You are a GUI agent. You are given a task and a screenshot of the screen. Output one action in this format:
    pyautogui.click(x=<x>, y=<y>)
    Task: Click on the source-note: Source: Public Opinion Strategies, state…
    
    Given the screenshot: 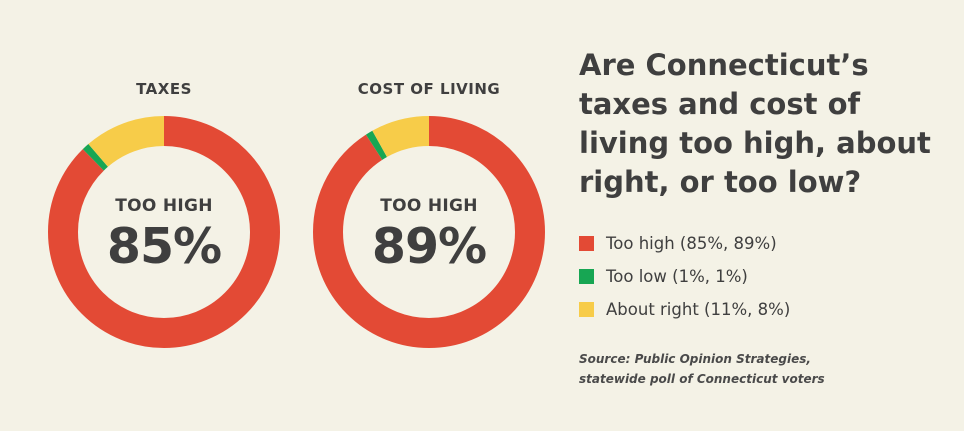 What is the action you would take?
    pyautogui.click(x=702, y=369)
    